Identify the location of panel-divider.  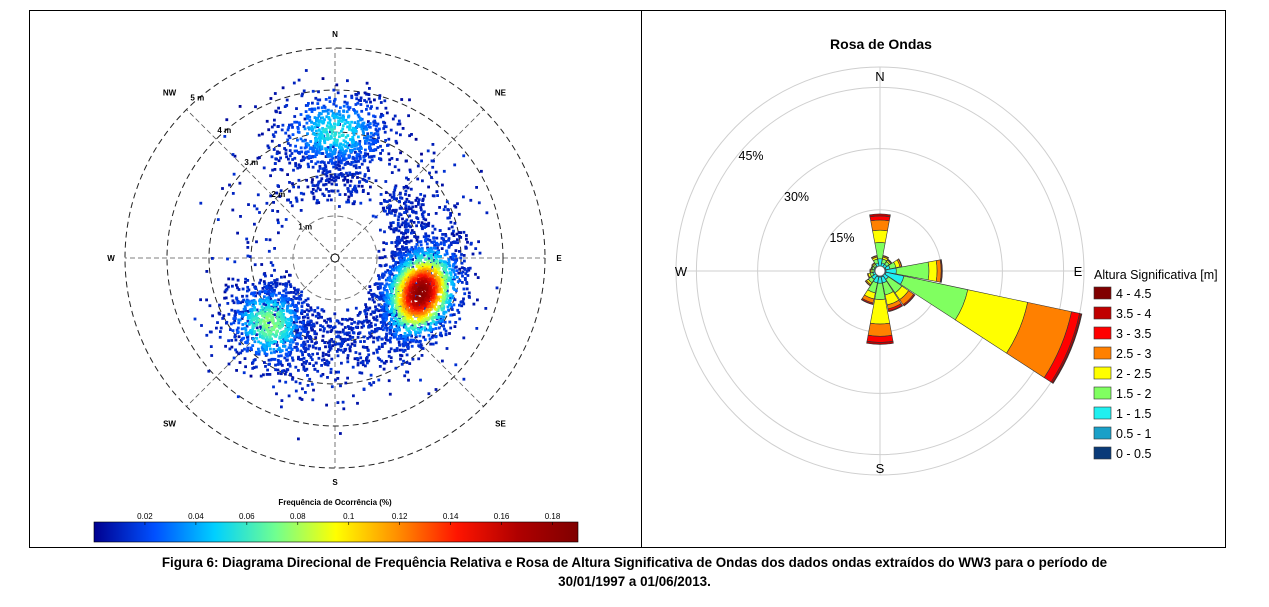
(641, 279).